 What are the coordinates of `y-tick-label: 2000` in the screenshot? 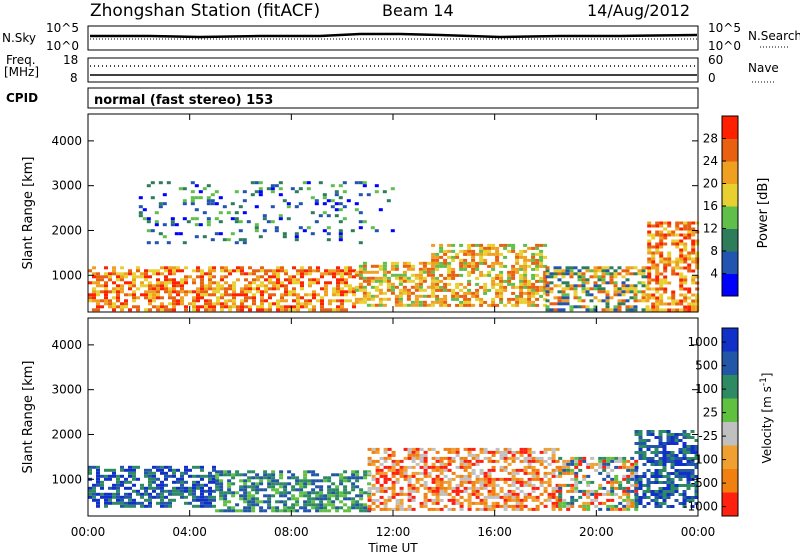 It's located at (66, 434).